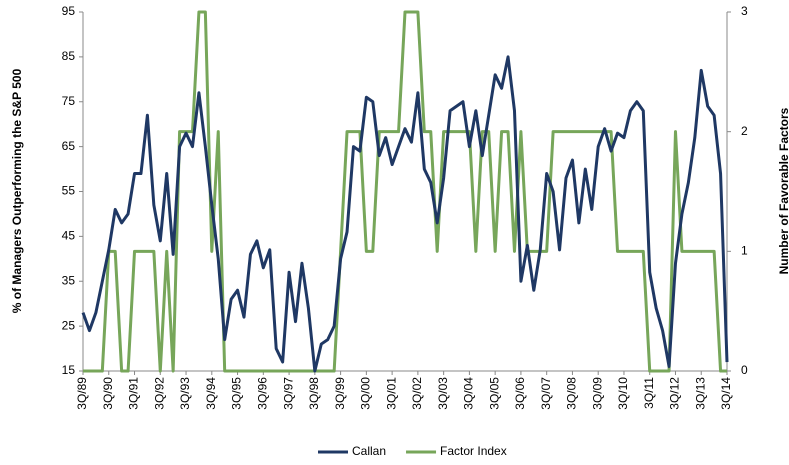 The width and height of the screenshot is (789, 465). I want to click on x-tick-label: 3Q/92, so click(159, 393).